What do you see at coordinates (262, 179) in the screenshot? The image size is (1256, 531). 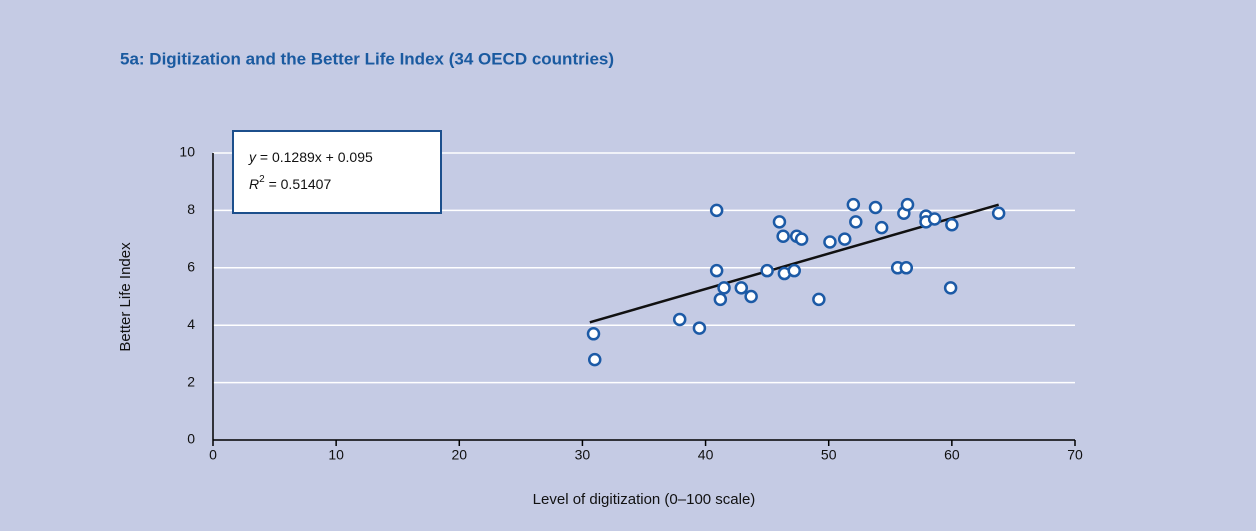 I see `r-sup: 2` at bounding box center [262, 179].